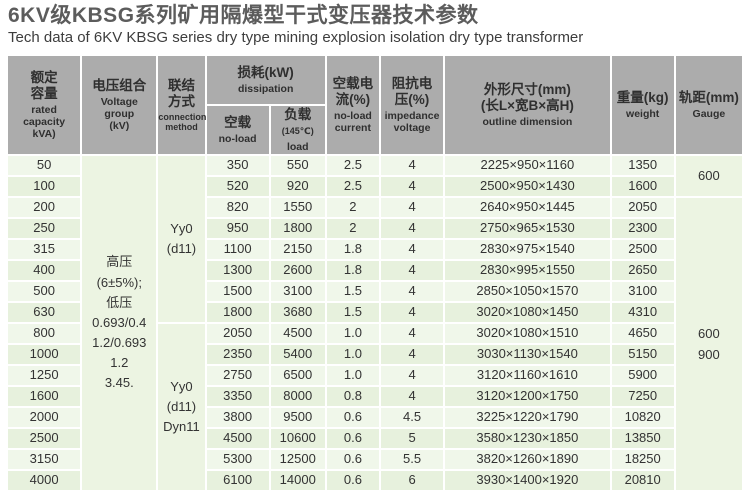 The height and width of the screenshot is (492, 750). What do you see at coordinates (297, 249) in the screenshot?
I see `cell-load-loss: 2150` at bounding box center [297, 249].